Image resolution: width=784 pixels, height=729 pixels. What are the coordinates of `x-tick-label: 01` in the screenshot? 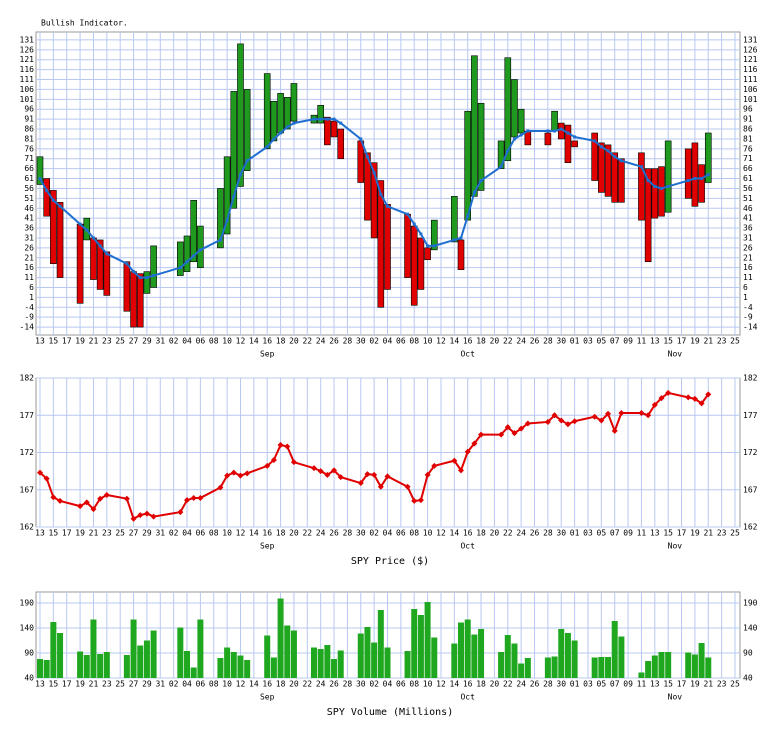 It's located at (575, 684).